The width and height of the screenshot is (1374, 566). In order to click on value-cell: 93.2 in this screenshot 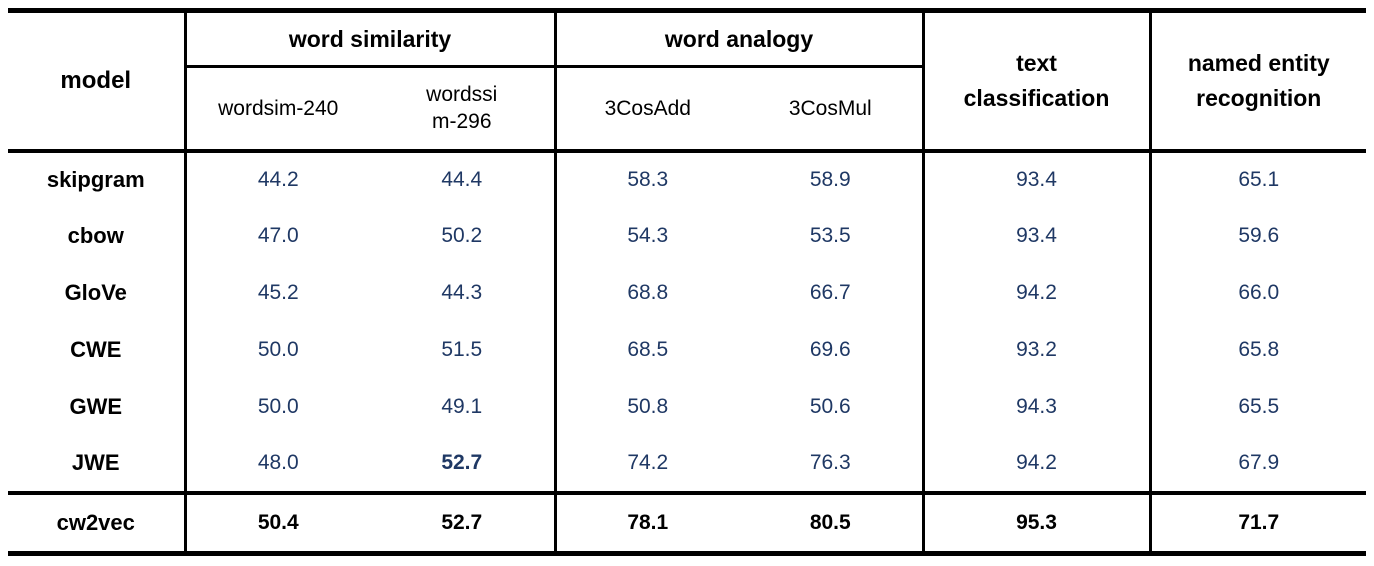, I will do `click(1037, 350)`.